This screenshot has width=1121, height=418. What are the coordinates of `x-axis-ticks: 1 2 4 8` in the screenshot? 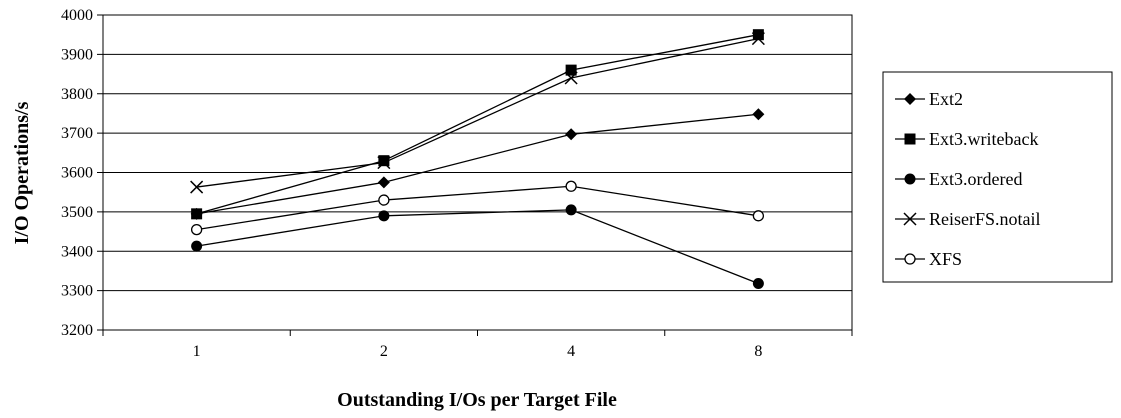 It's located at (477, 345).